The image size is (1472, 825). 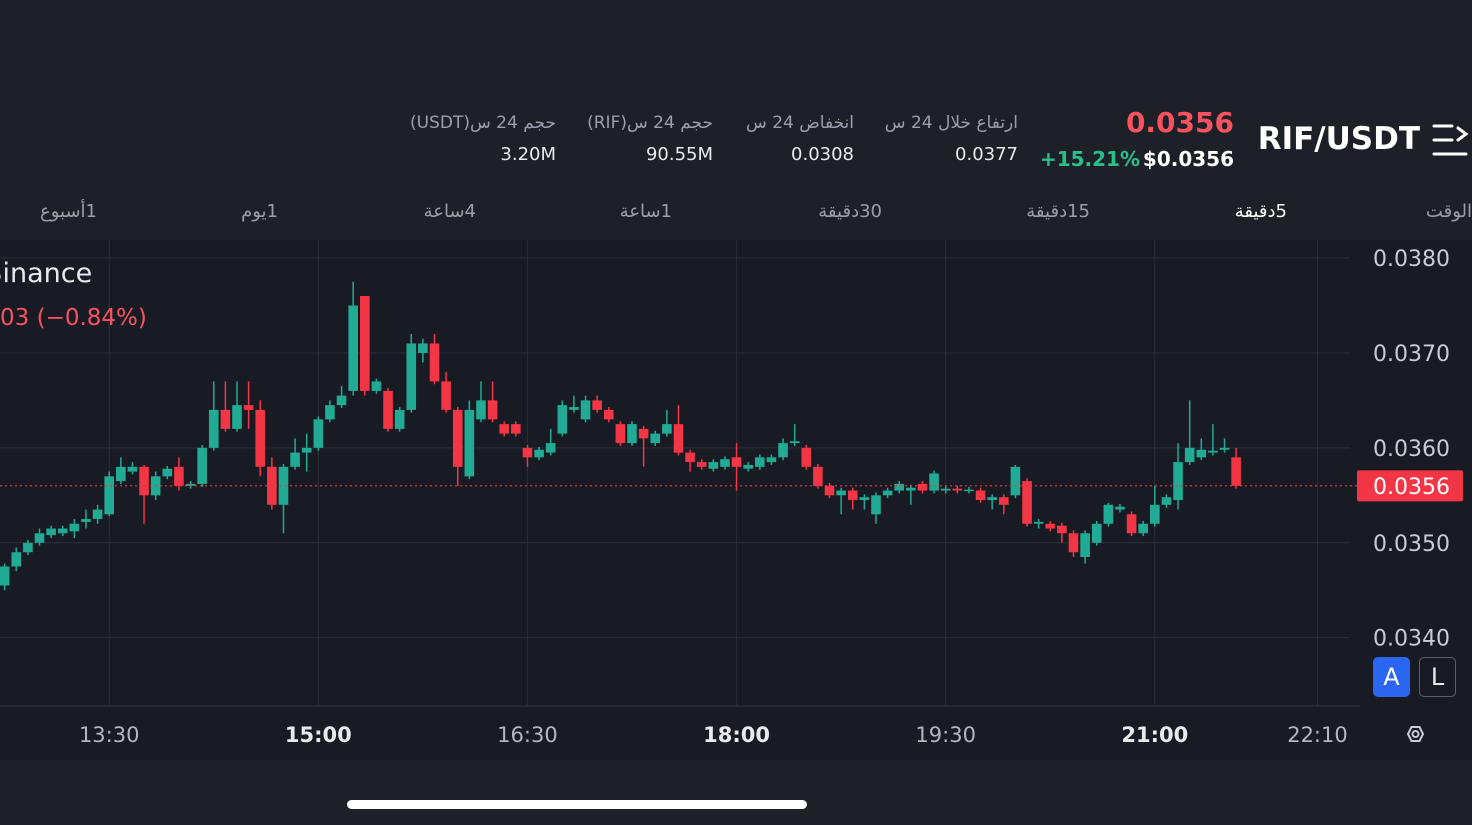 I want to click on log-scale-button: L, so click(x=1437, y=677).